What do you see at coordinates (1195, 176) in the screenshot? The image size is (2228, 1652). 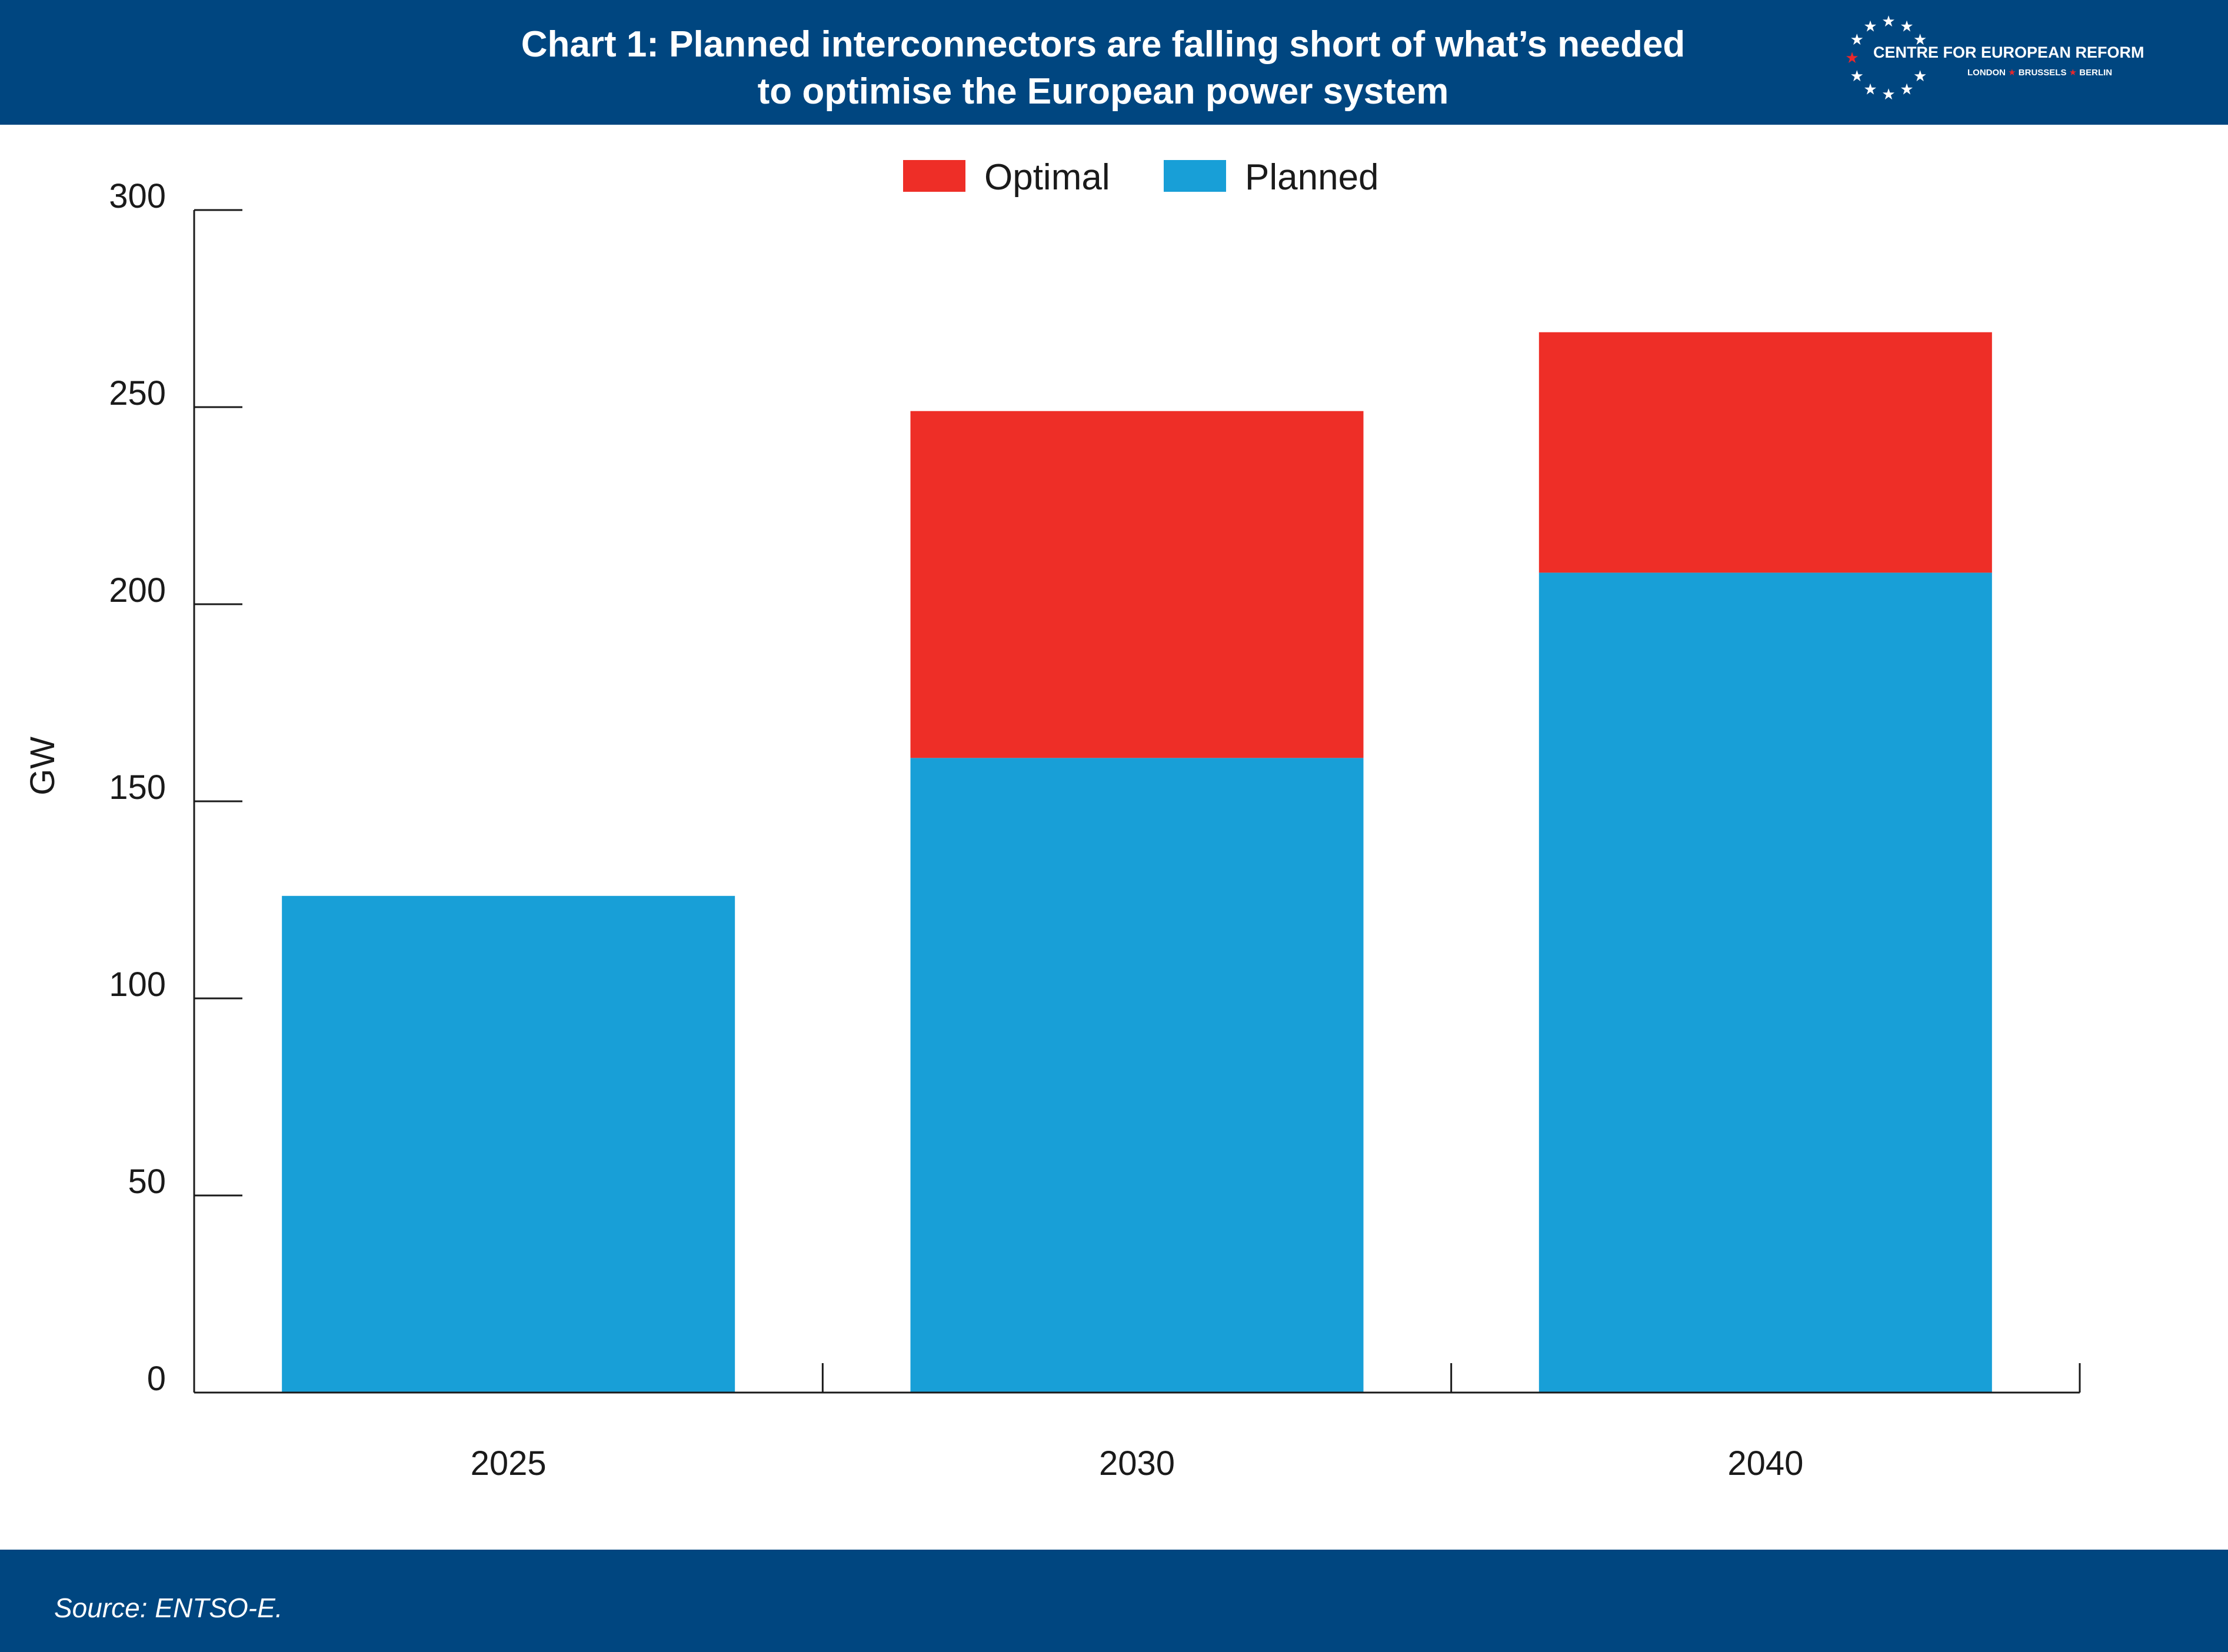 I see `legend-swatch-planned` at bounding box center [1195, 176].